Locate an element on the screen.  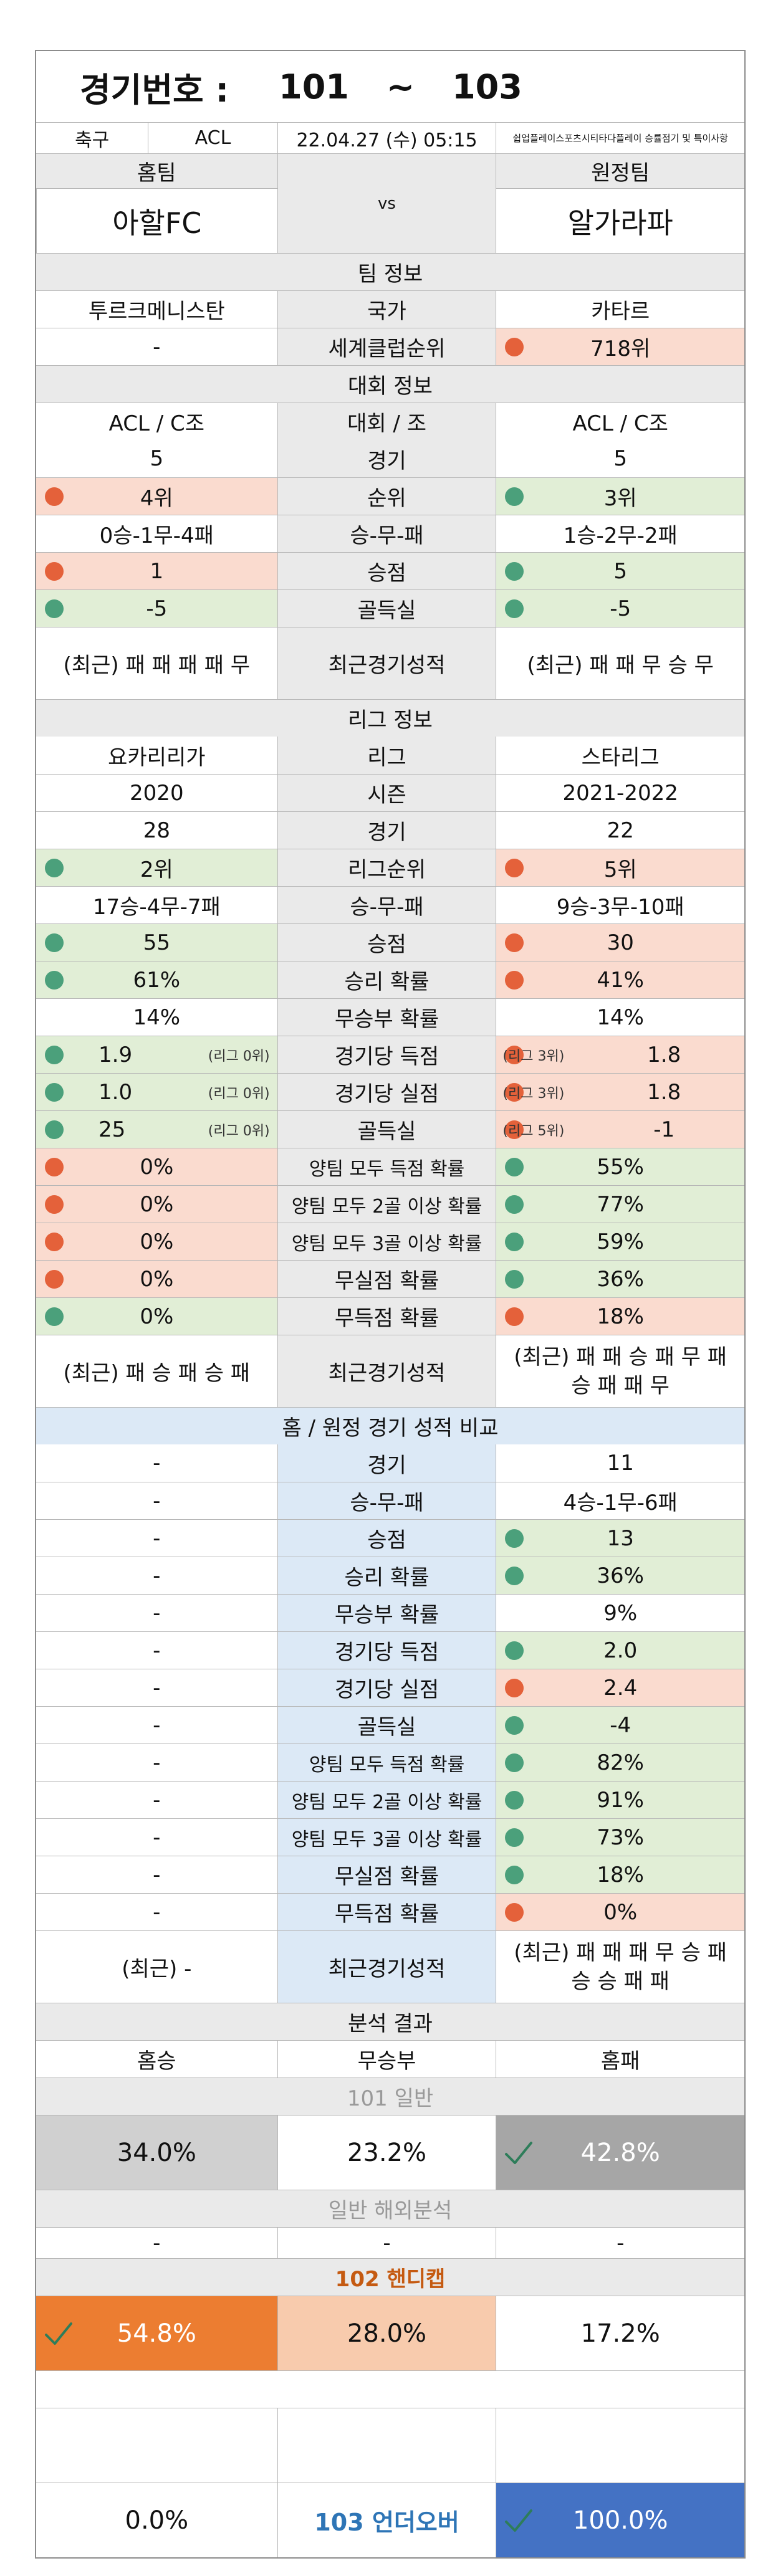
homeaway-label: 무득점 확률 is located at coordinates (386, 1912).